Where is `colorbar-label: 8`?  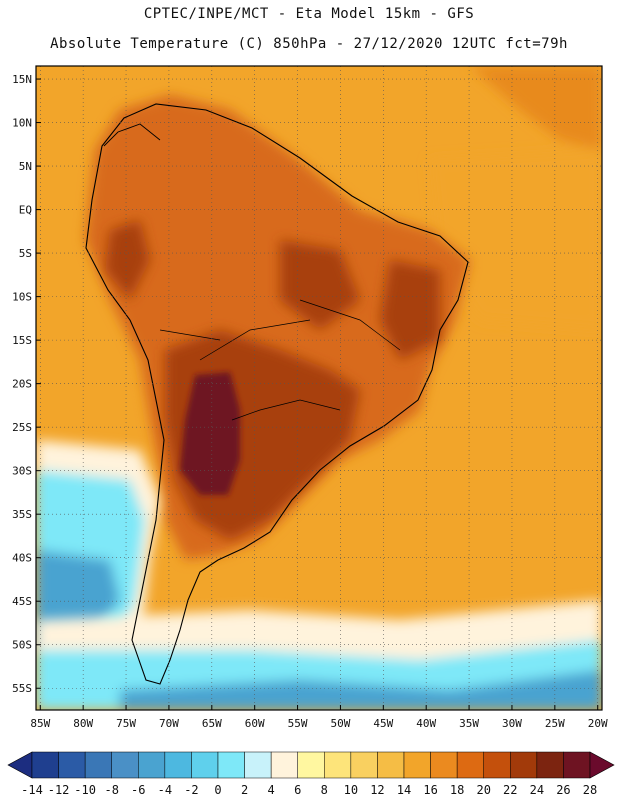 colorbar-label: 8 is located at coordinates (324, 790).